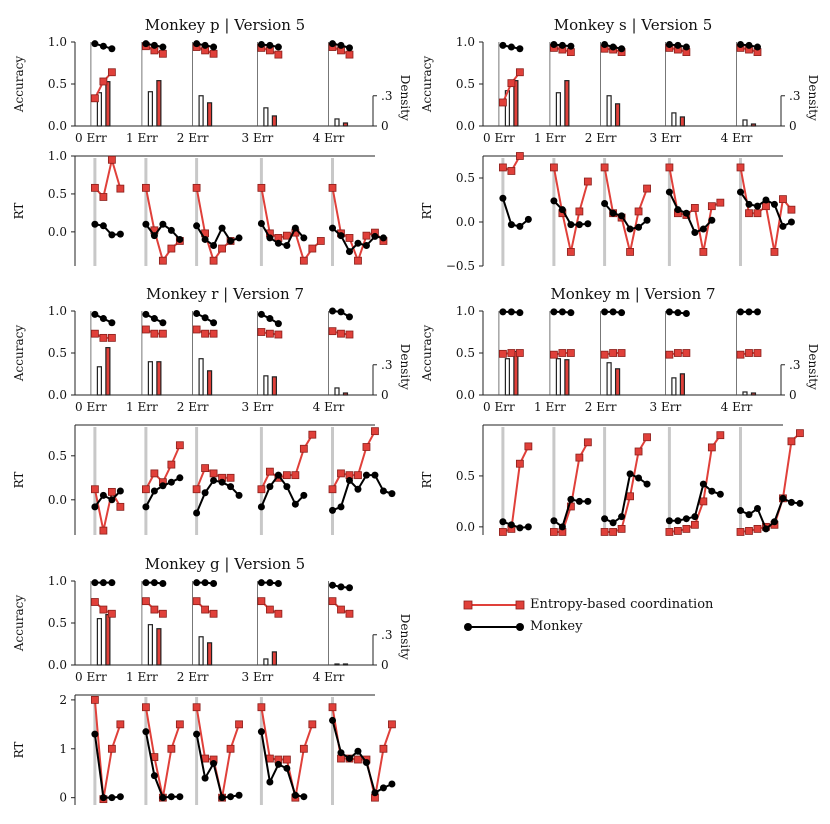 The image size is (830, 824). What do you see at coordinates (225, 25) in the screenshot?
I see `panel-title: Monkey p | Version 5` at bounding box center [225, 25].